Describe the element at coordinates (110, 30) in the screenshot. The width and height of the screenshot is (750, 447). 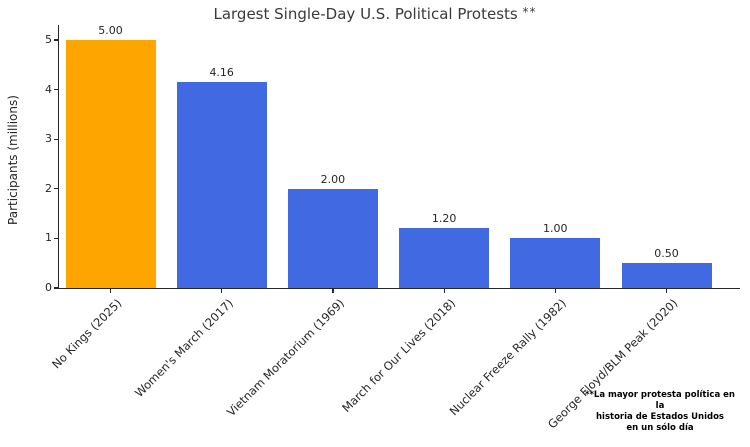
I see `bar-value-label: 5.00` at that location.